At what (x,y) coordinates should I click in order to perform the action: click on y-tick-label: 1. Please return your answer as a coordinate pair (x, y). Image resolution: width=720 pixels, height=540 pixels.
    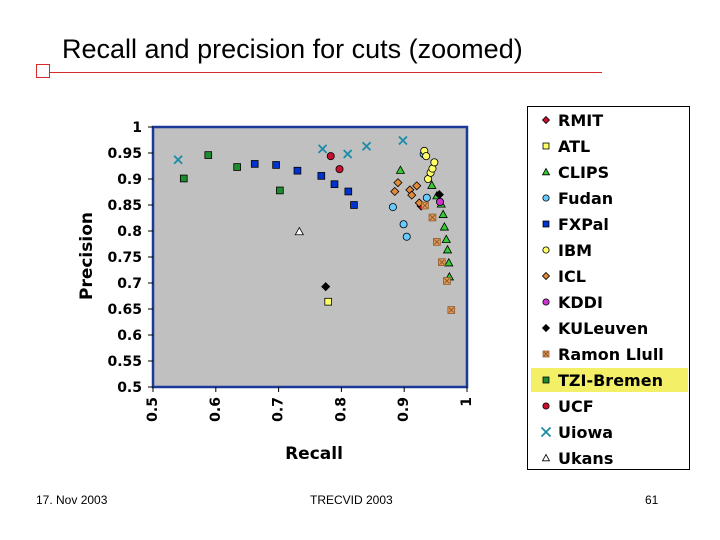
    Looking at the image, I should click on (137, 128).